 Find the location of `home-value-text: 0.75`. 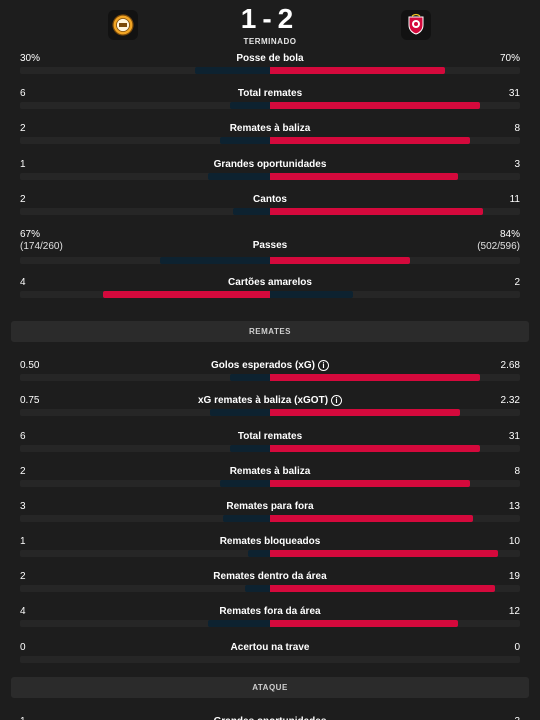

home-value-text: 0.75 is located at coordinates (30, 401).